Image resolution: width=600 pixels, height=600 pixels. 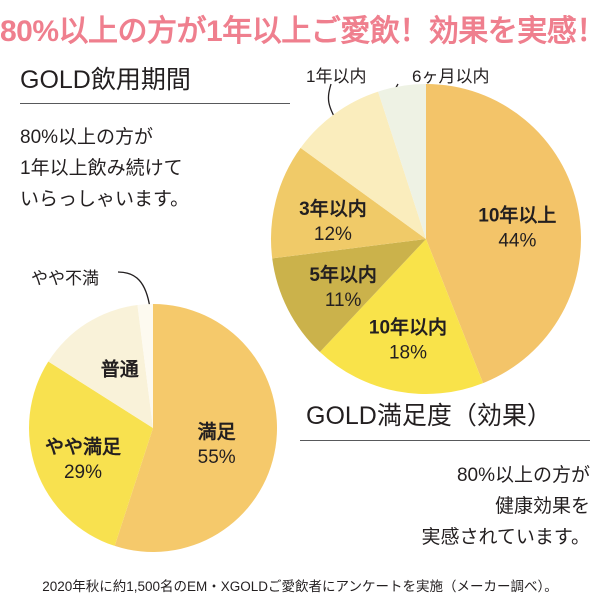 I want to click on duration-paragraph: 80%以上の方が 1年以上飲み続けて いらっしゃいます。, so click(x=104, y=168).